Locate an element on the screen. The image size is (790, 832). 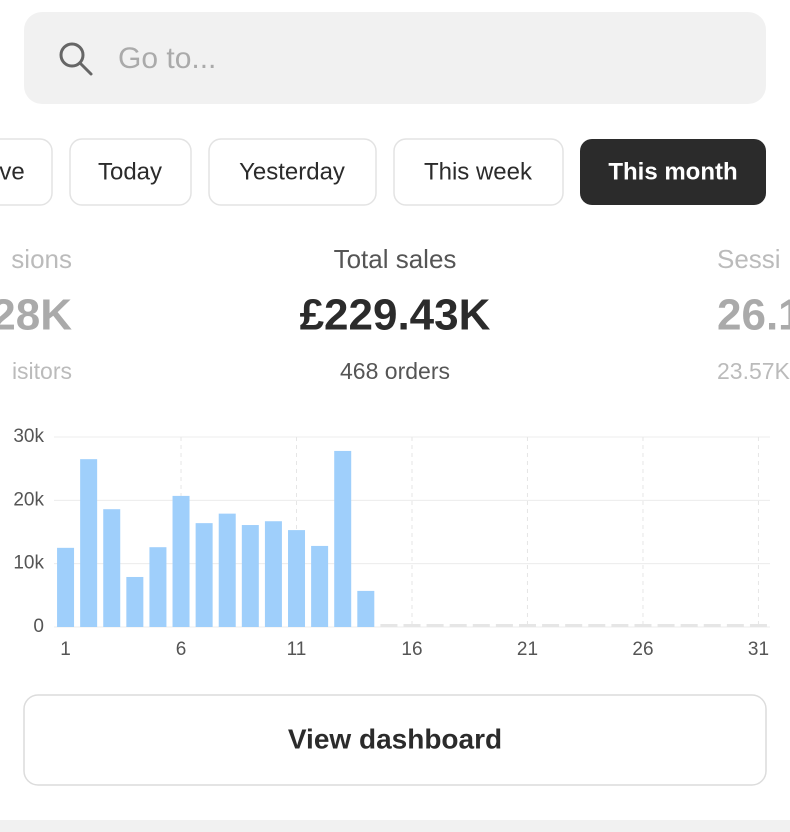
button-label: View dashboard is located at coordinates (395, 738).